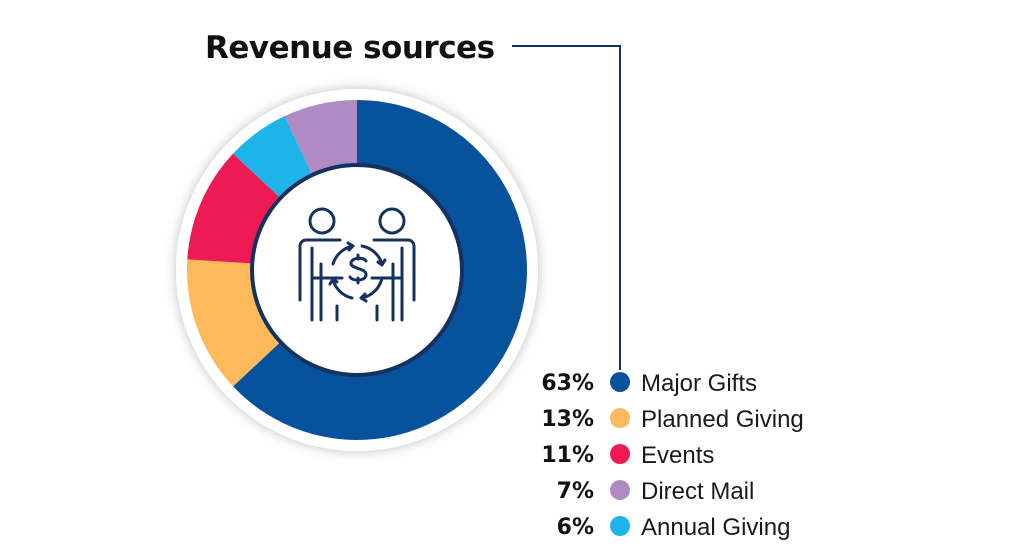 Image resolution: width=1024 pixels, height=549 pixels. Describe the element at coordinates (697, 491) in the screenshot. I see `legend-label: Direct Mail` at that location.